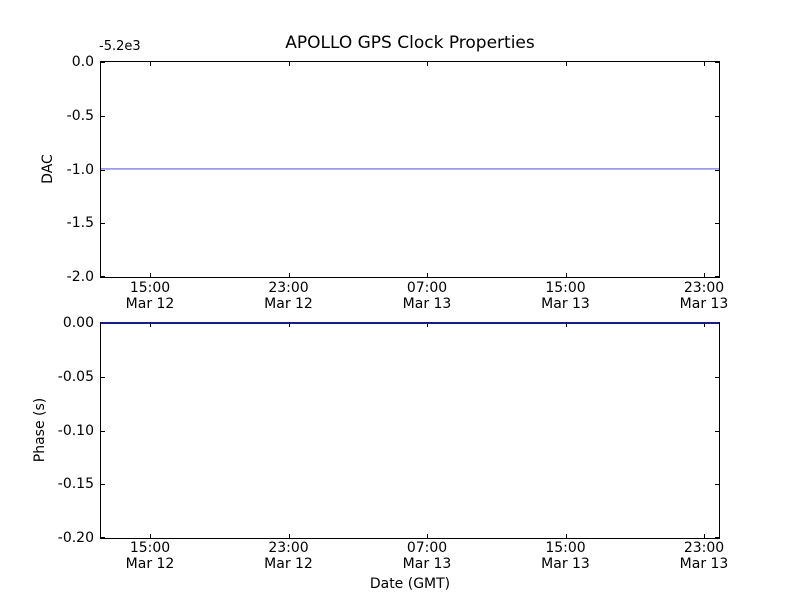  What do you see at coordinates (75, 431) in the screenshot?
I see `y-tick-label: -0.10` at bounding box center [75, 431].